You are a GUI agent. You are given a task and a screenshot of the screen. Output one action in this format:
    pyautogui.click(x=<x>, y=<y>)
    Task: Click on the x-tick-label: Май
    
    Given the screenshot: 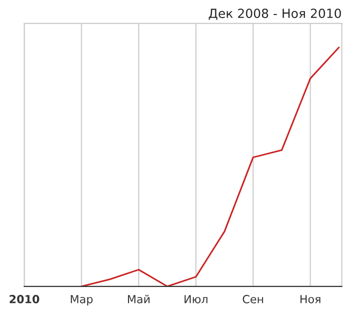 What is the action you would take?
    pyautogui.click(x=139, y=299)
    